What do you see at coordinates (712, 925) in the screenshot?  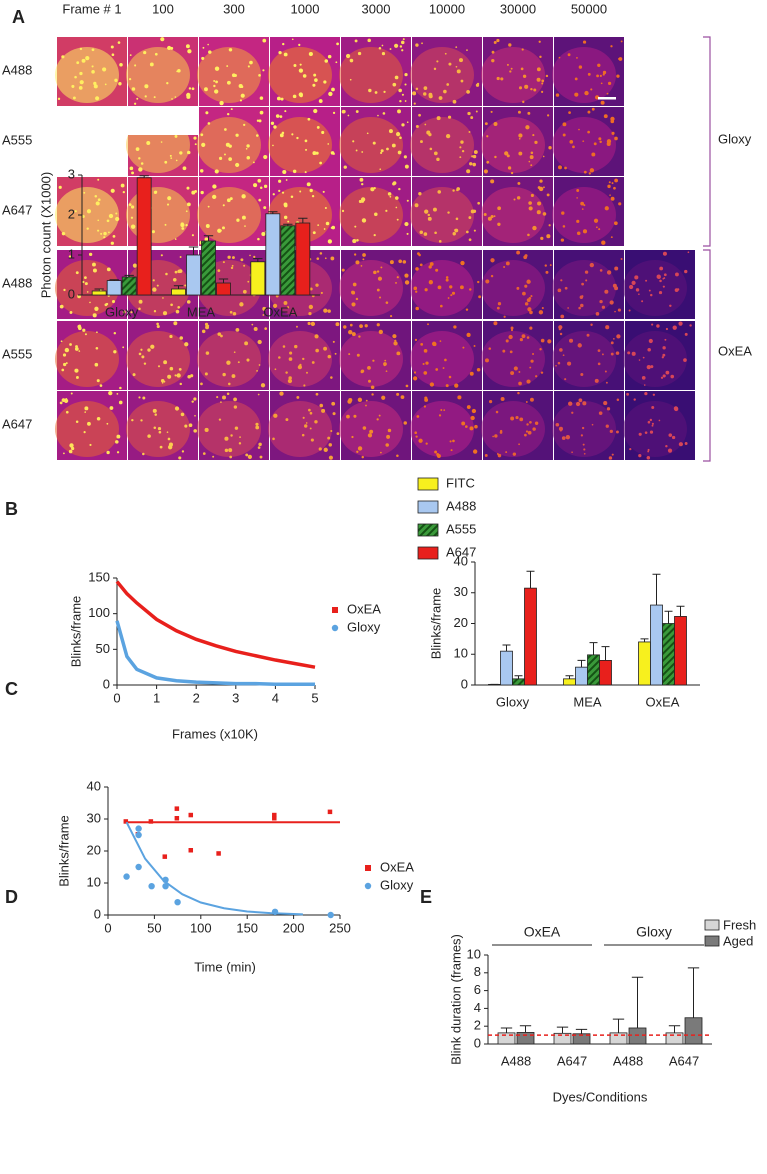 I see `legend-swatch` at bounding box center [712, 925].